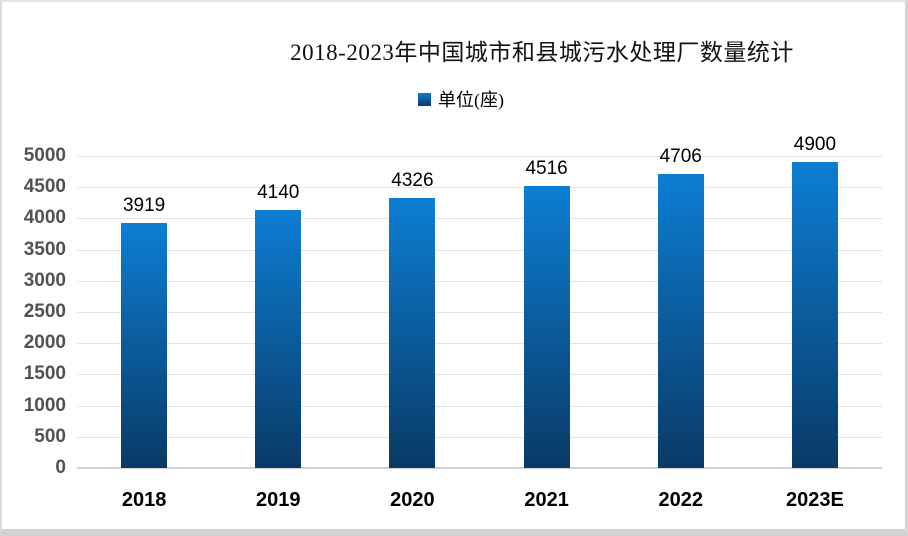 This screenshot has width=908, height=536. Describe the element at coordinates (471, 100) in the screenshot. I see `legend-label: 单位(座)` at that location.